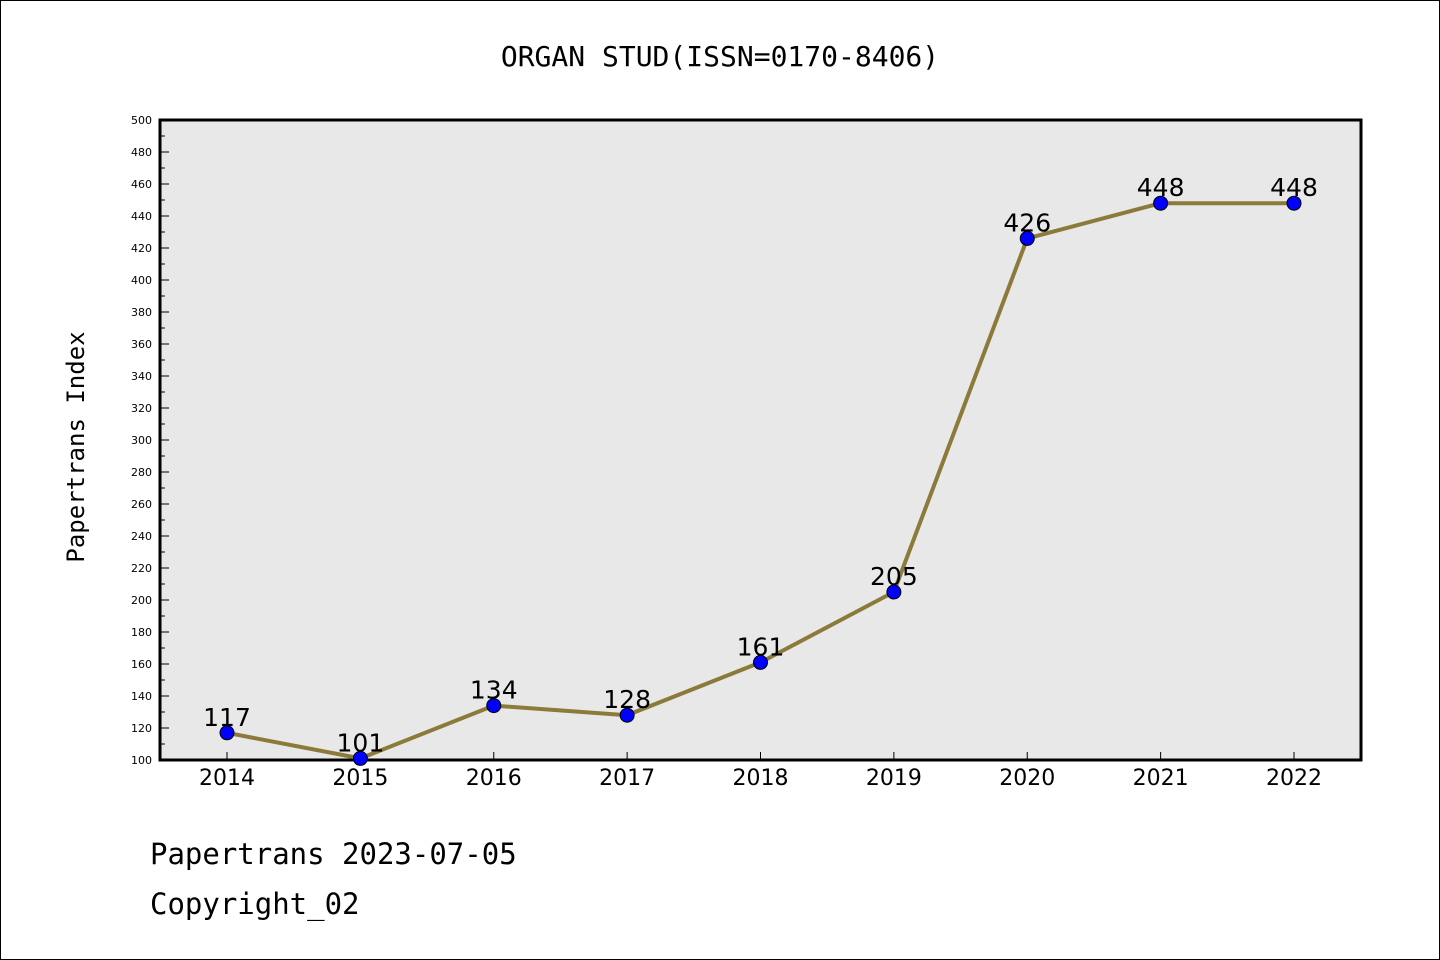 Image resolution: width=1440 pixels, height=960 pixels. What do you see at coordinates (141, 696) in the screenshot?
I see `y-tick-label: 140` at bounding box center [141, 696].